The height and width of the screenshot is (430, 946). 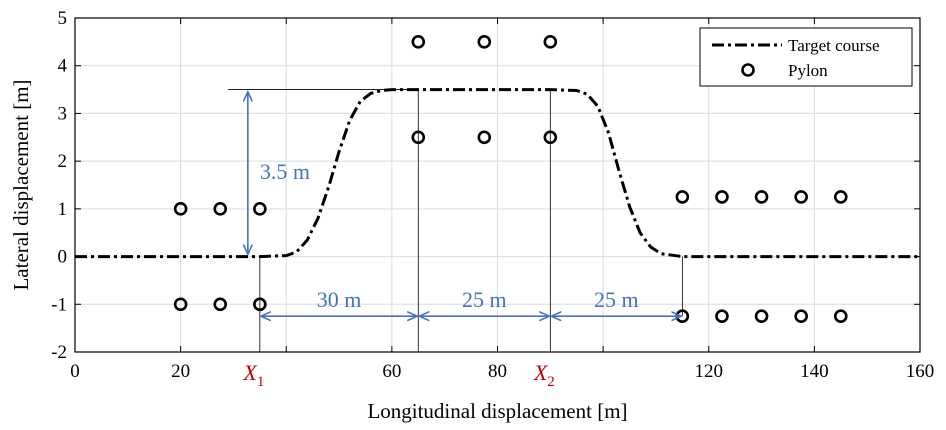 What do you see at coordinates (285, 171) in the screenshot?
I see `height-dimension-label: 3.5 m` at bounding box center [285, 171].